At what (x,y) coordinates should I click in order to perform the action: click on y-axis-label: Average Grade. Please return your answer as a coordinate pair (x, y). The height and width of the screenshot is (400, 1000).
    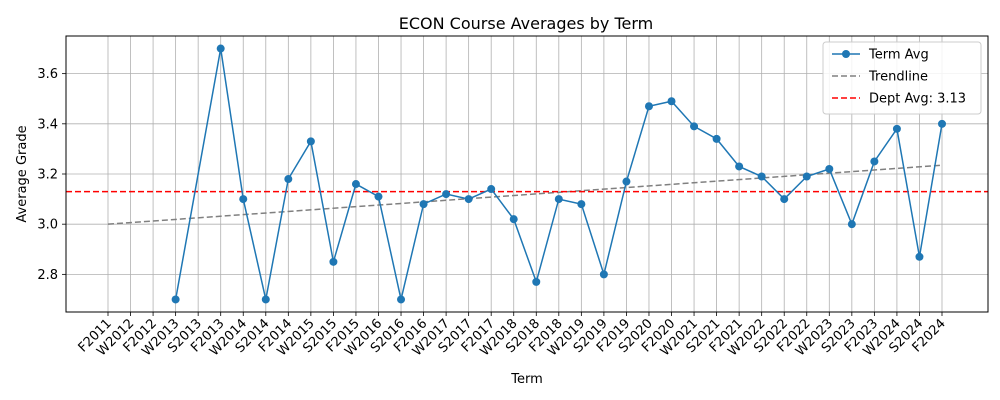
    Looking at the image, I should click on (22, 173).